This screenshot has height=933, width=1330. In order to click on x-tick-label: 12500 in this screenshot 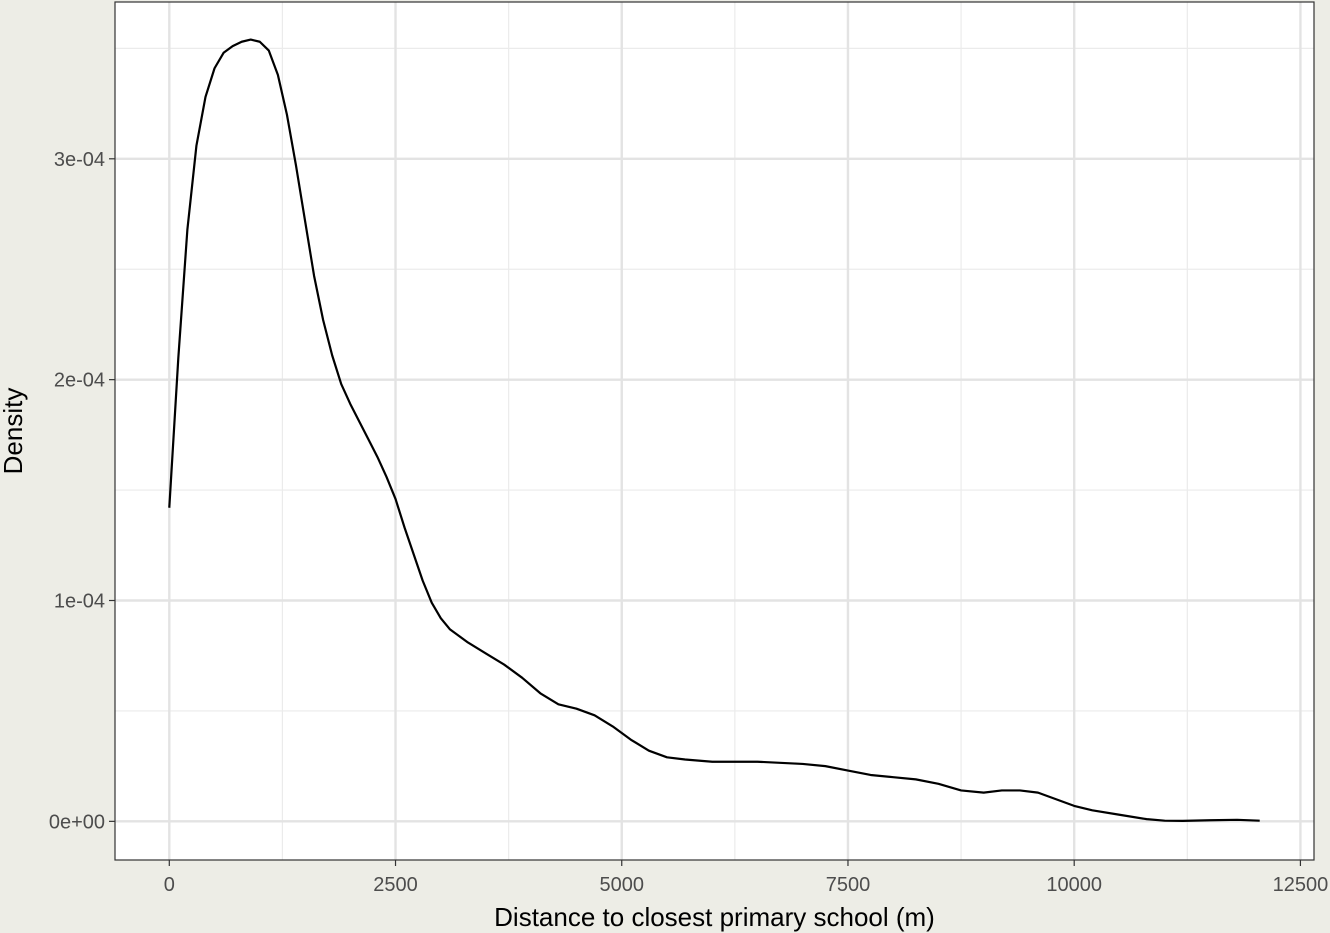, I will do `click(1301, 885)`.